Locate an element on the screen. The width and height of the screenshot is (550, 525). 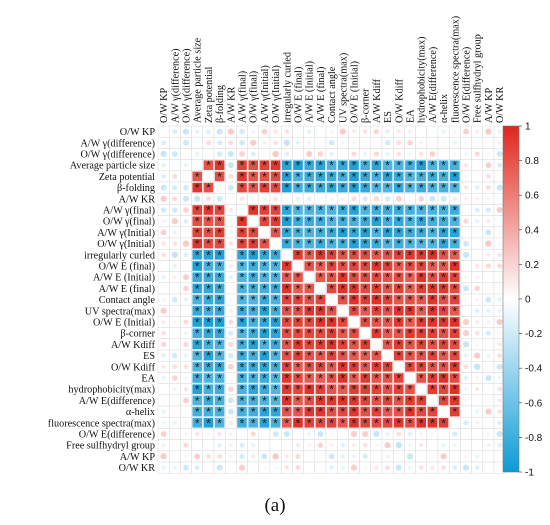
row-label: A/W γ(final) is located at coordinates (129, 211).